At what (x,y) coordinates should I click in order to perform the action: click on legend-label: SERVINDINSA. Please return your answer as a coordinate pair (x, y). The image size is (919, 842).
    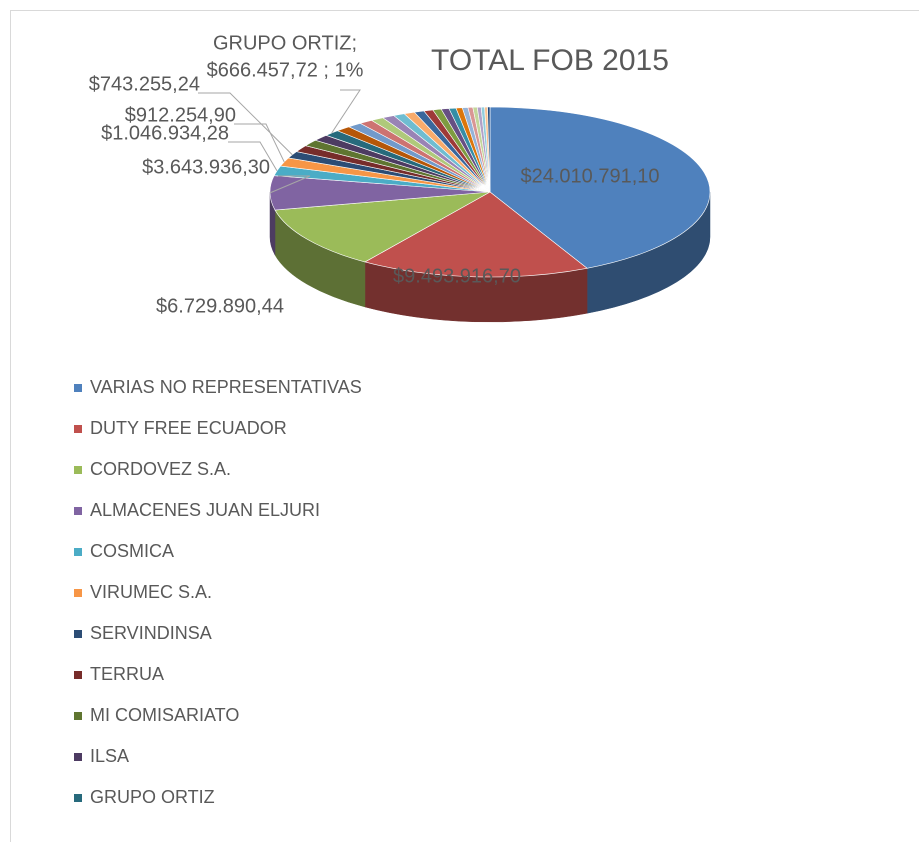
    Looking at the image, I should click on (151, 633).